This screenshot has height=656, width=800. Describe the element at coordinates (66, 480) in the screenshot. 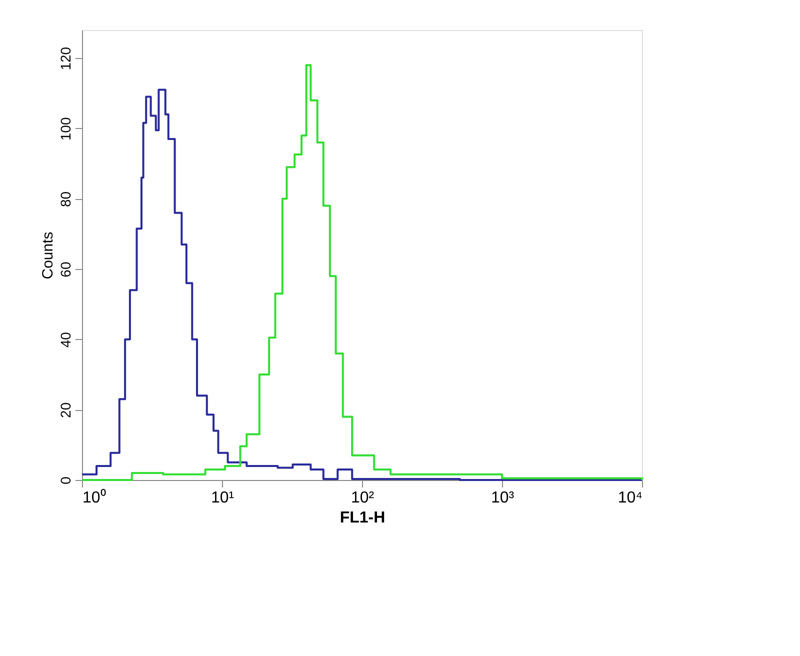

I see `y-tick-label: 0` at that location.